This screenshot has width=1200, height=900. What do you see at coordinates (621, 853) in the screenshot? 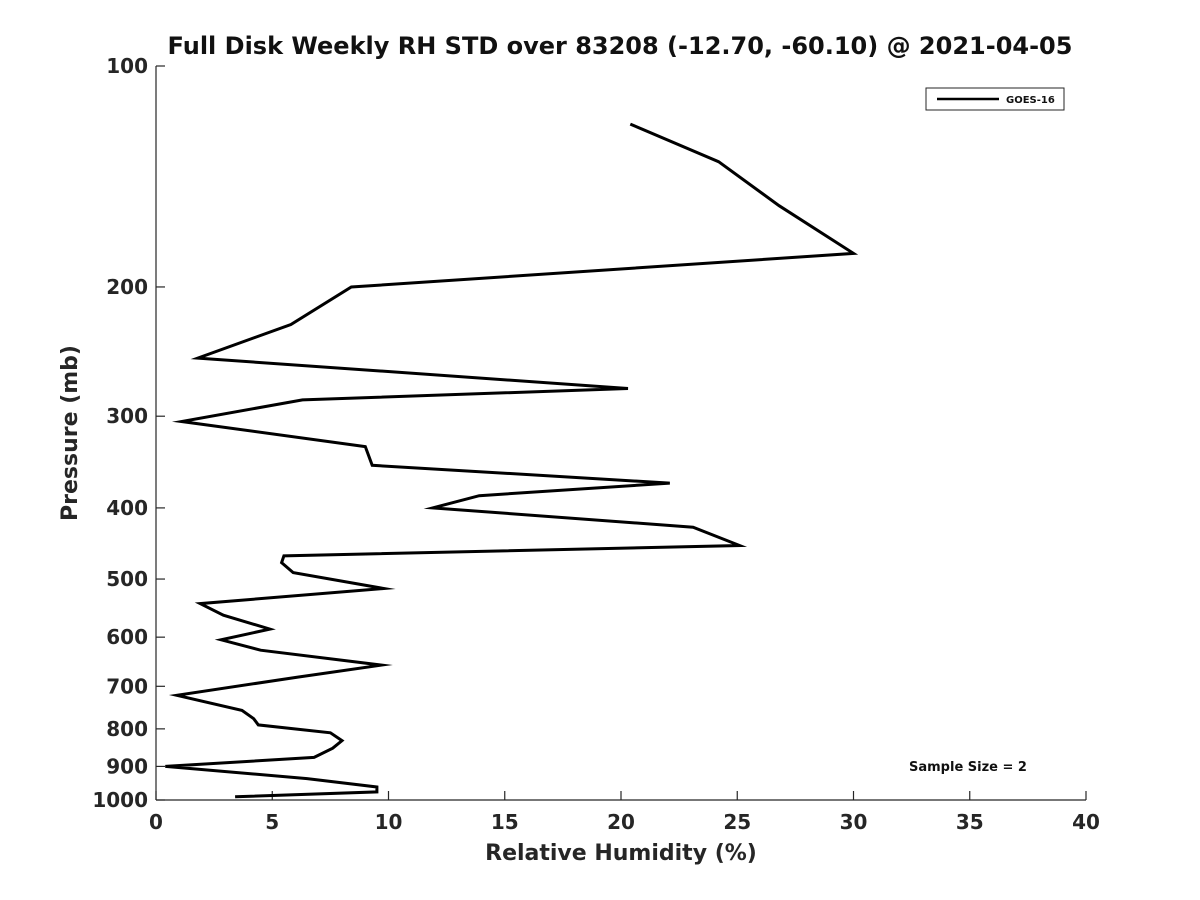
I see `x-axis-label: Relative Humidity (%)` at bounding box center [621, 853].